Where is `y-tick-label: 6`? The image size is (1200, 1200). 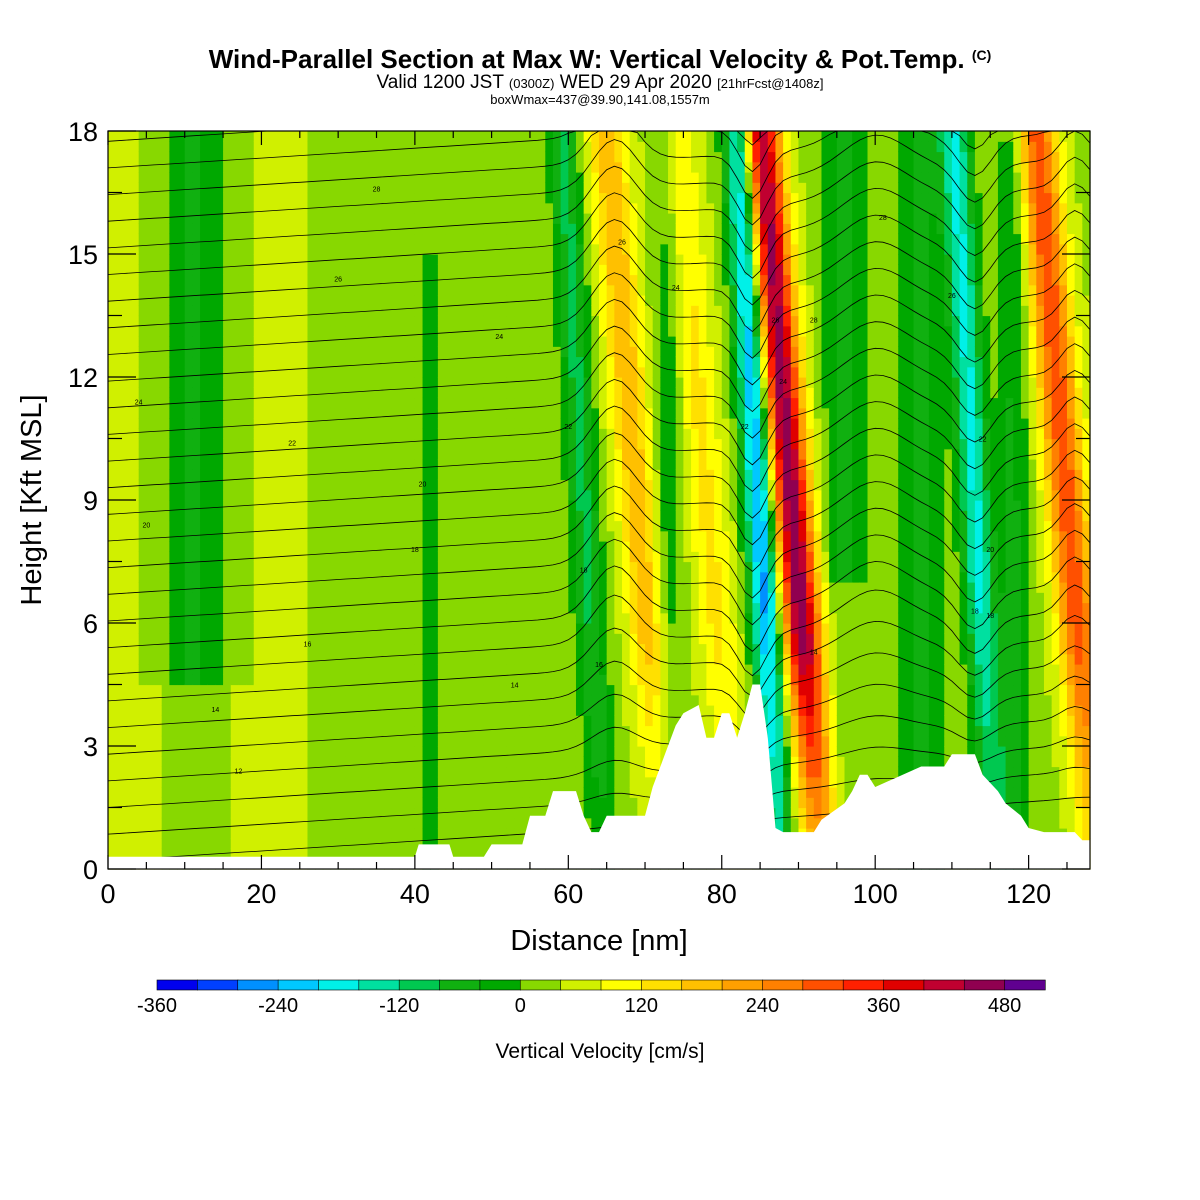
y-tick-label: 6 is located at coordinates (90, 624).